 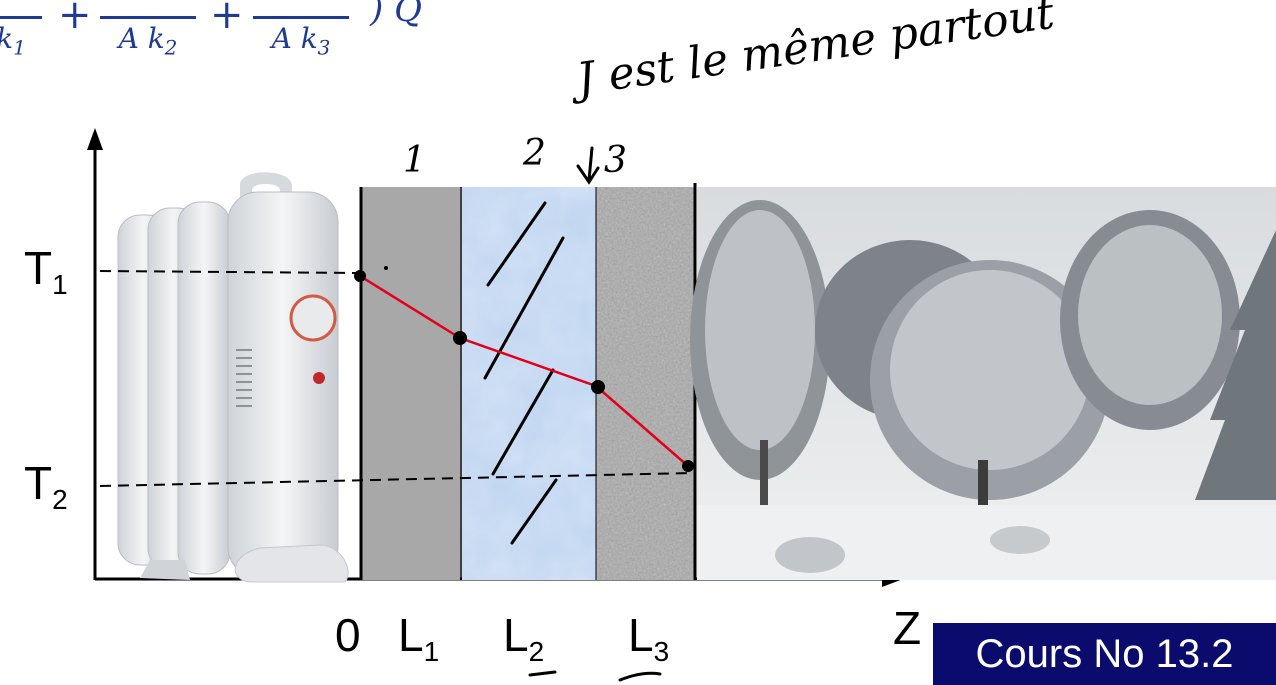 What do you see at coordinates (21, 30) in the screenshot?
I see `fraction-1: k1` at bounding box center [21, 30].